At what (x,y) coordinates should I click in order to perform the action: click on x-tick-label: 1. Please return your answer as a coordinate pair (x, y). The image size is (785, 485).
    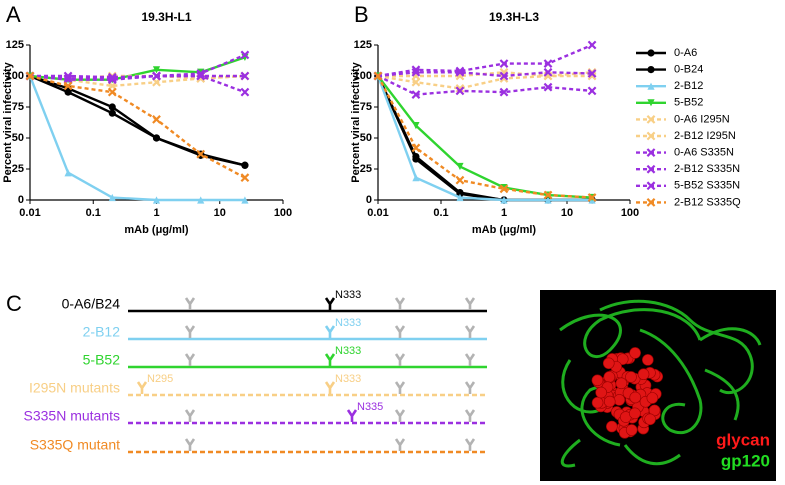
    Looking at the image, I should click on (504, 213).